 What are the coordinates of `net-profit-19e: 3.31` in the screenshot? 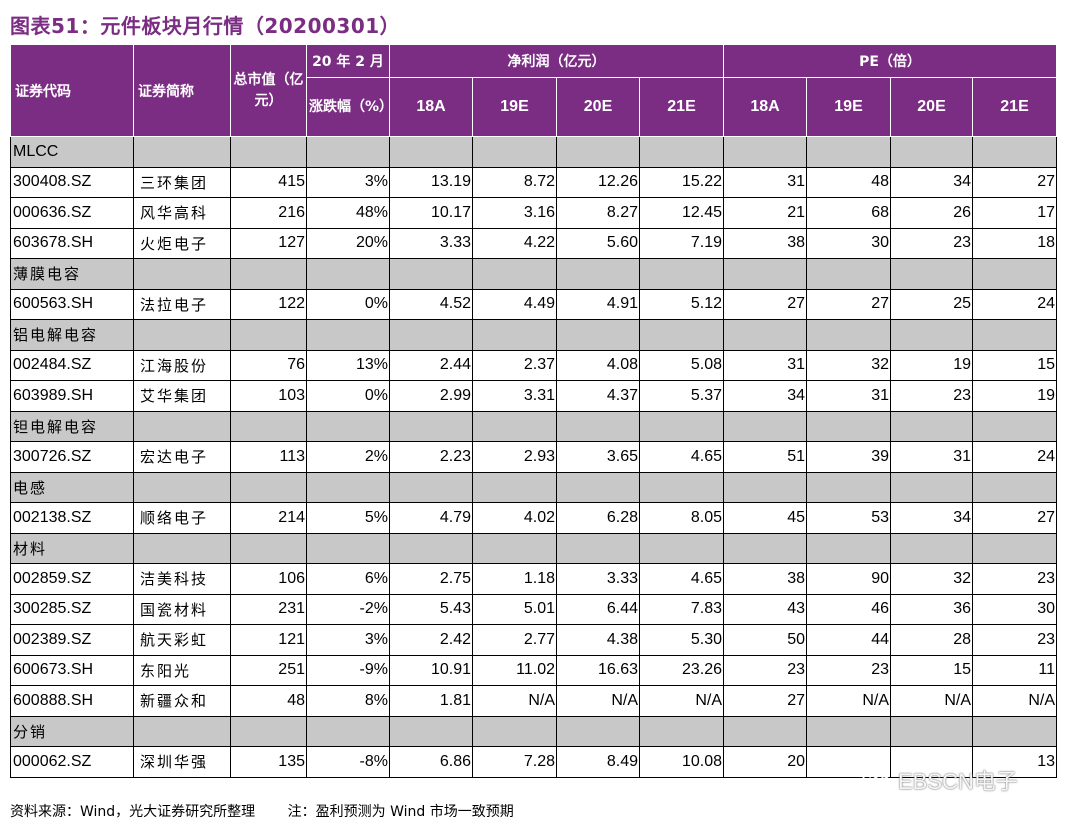 It's located at (514, 396).